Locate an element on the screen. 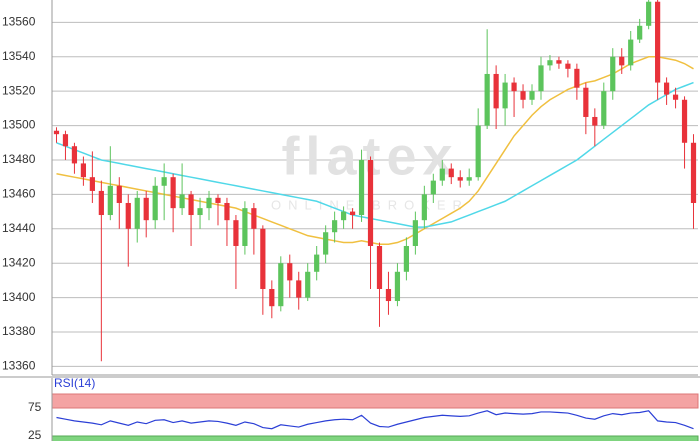  y-tick-label: 25 is located at coordinates (35, 434).